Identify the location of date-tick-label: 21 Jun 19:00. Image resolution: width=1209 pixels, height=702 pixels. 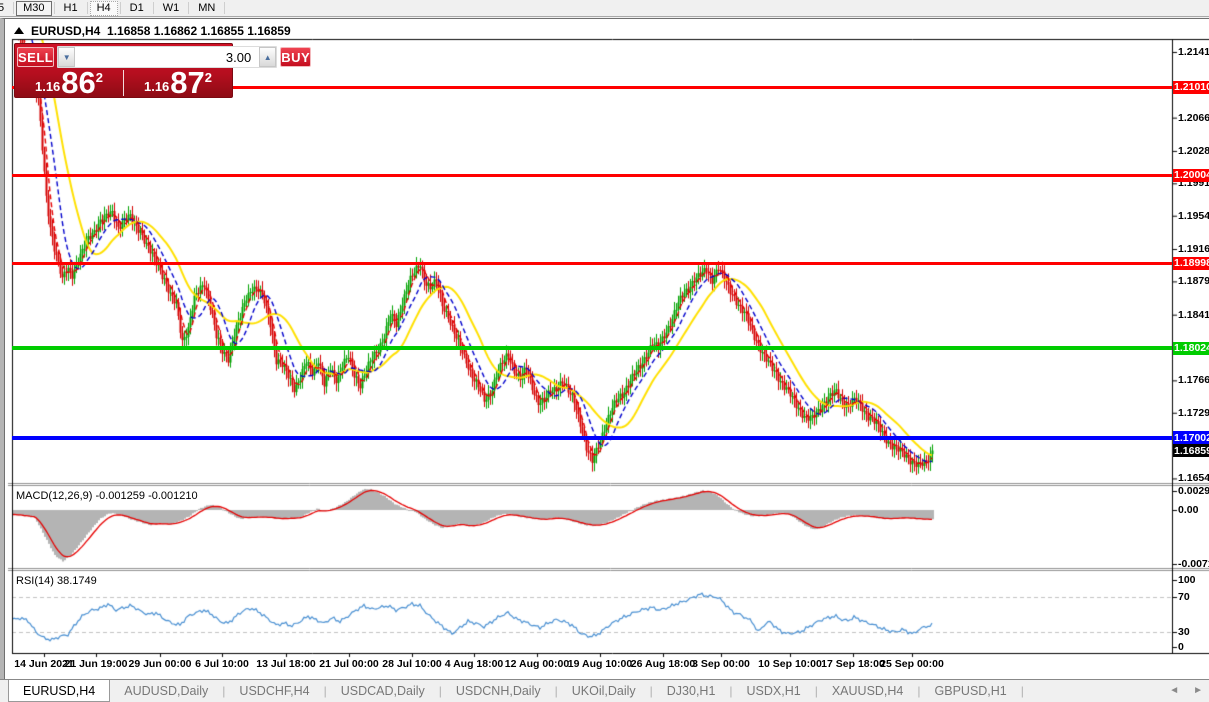
(96, 664).